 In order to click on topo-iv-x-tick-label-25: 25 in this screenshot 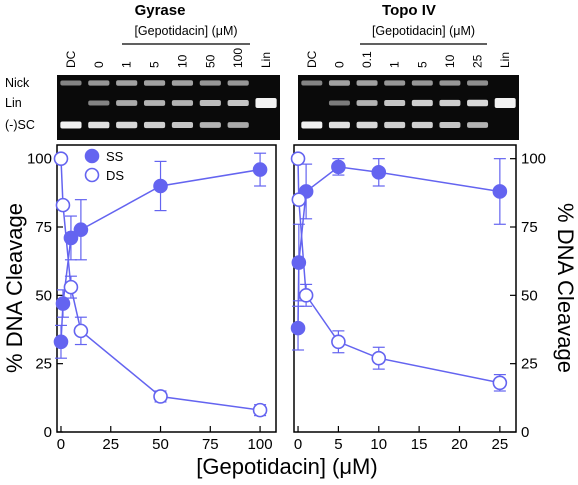, I will do `click(500, 444)`.